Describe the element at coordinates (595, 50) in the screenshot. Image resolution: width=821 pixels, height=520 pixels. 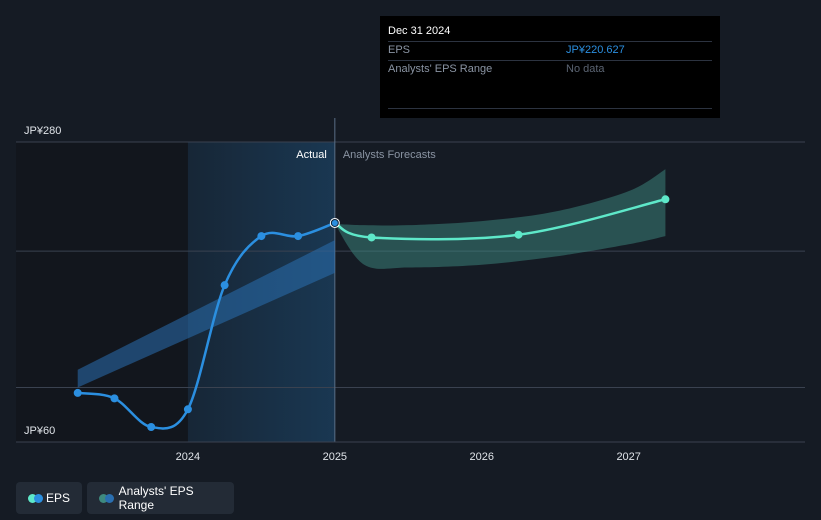
I see `tooltip-eps-value: JP¥220.627` at that location.